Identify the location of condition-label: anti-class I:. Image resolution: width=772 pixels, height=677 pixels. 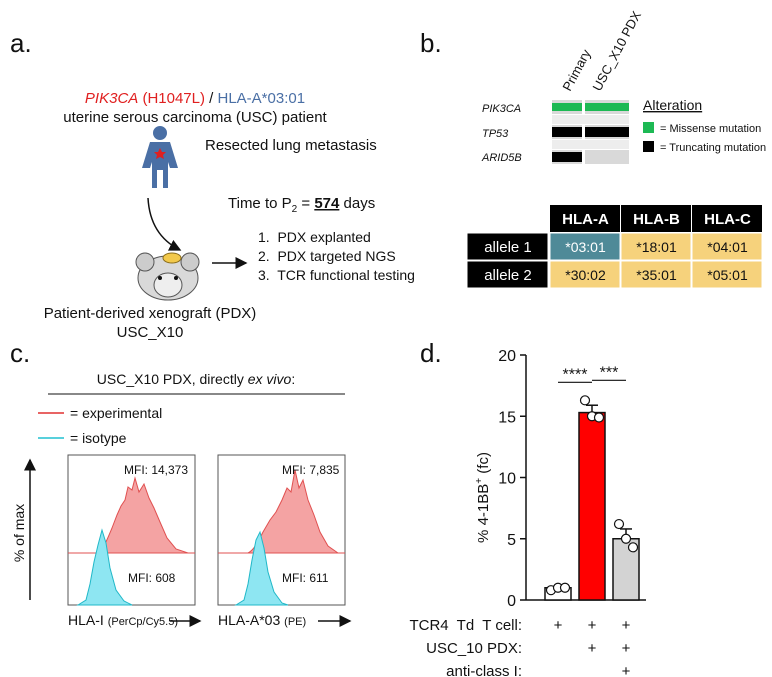
(484, 670).